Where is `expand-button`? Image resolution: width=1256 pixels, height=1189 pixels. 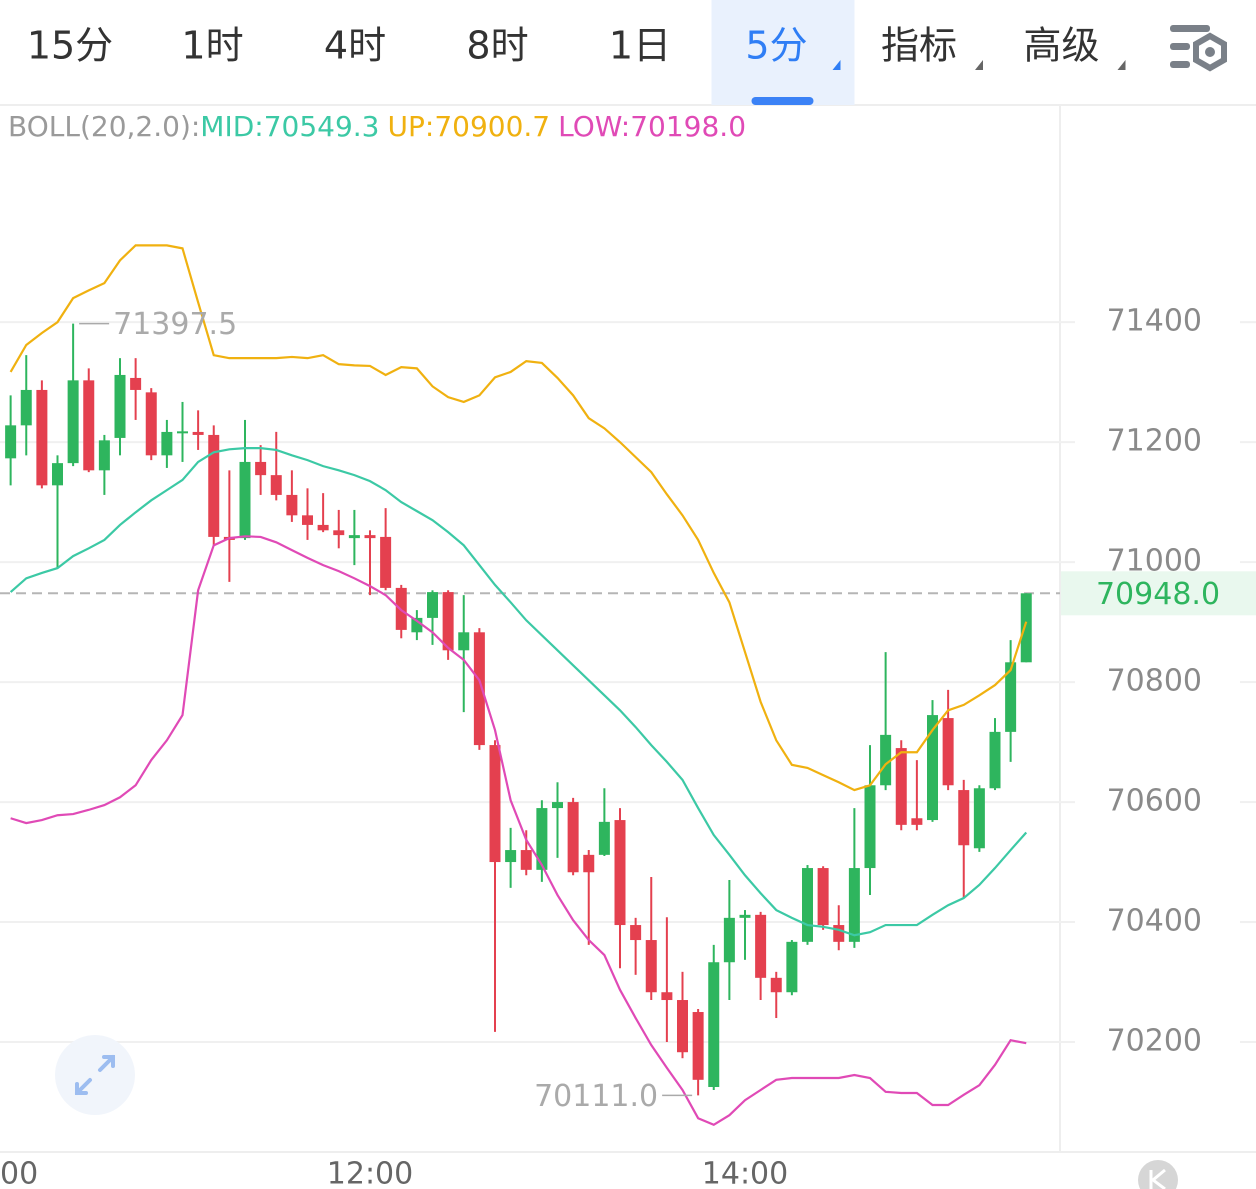 expand-button is located at coordinates (95, 1075).